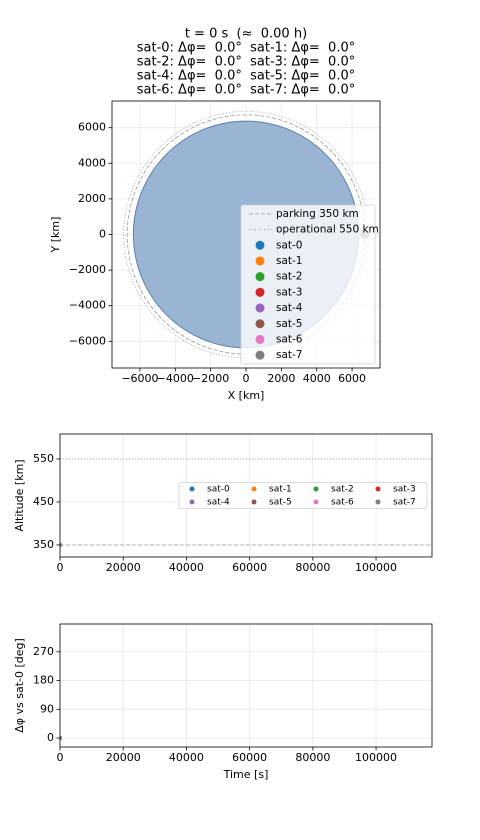  I want to click on x-tick-label: 2000, so click(281, 378).